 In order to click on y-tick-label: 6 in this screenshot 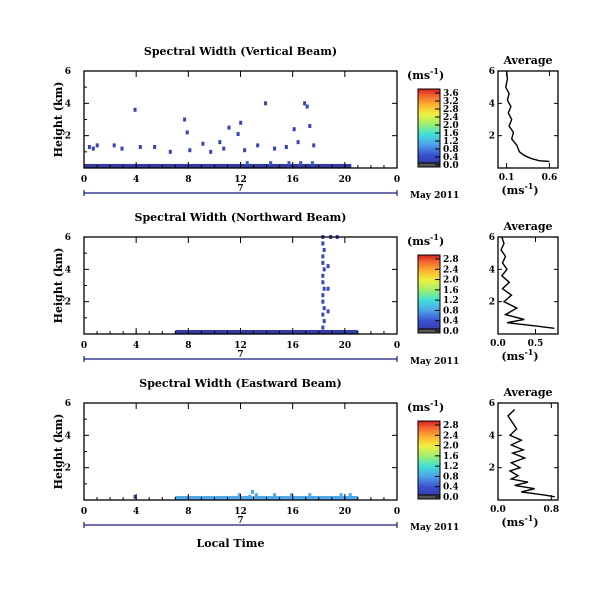, I will do `click(68, 238)`.